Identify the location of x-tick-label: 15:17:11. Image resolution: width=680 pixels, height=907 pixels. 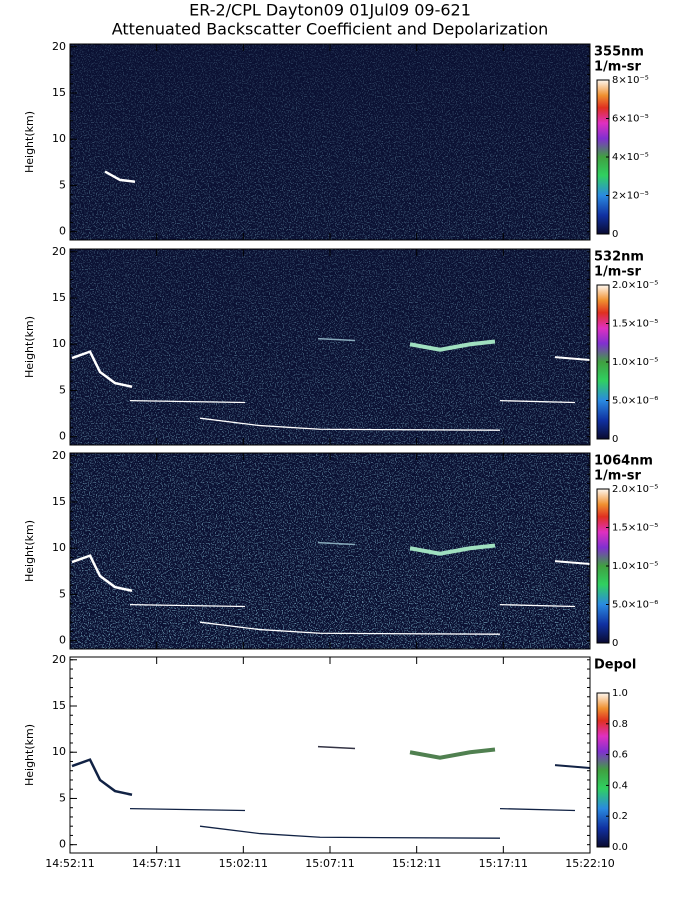
(503, 863).